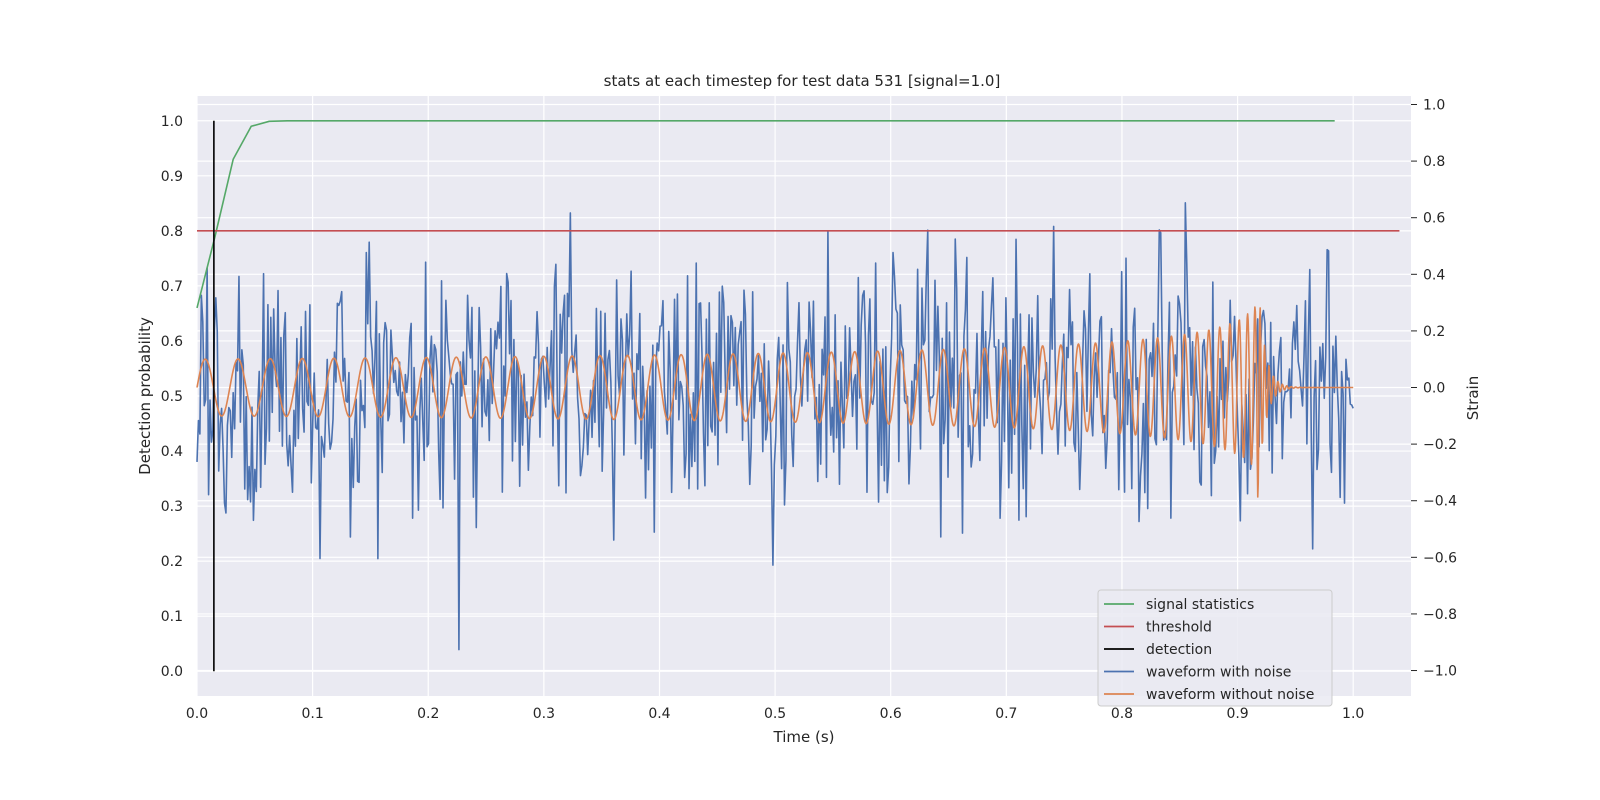 The height and width of the screenshot is (800, 1600). Describe the element at coordinates (172, 287) in the screenshot. I see `y-tick-label: 0.7` at that location.